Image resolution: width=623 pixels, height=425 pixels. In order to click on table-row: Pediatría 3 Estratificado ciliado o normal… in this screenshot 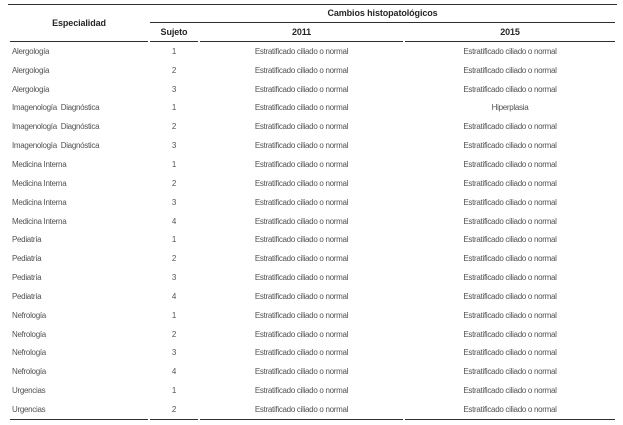, I will do `click(312, 277)`.